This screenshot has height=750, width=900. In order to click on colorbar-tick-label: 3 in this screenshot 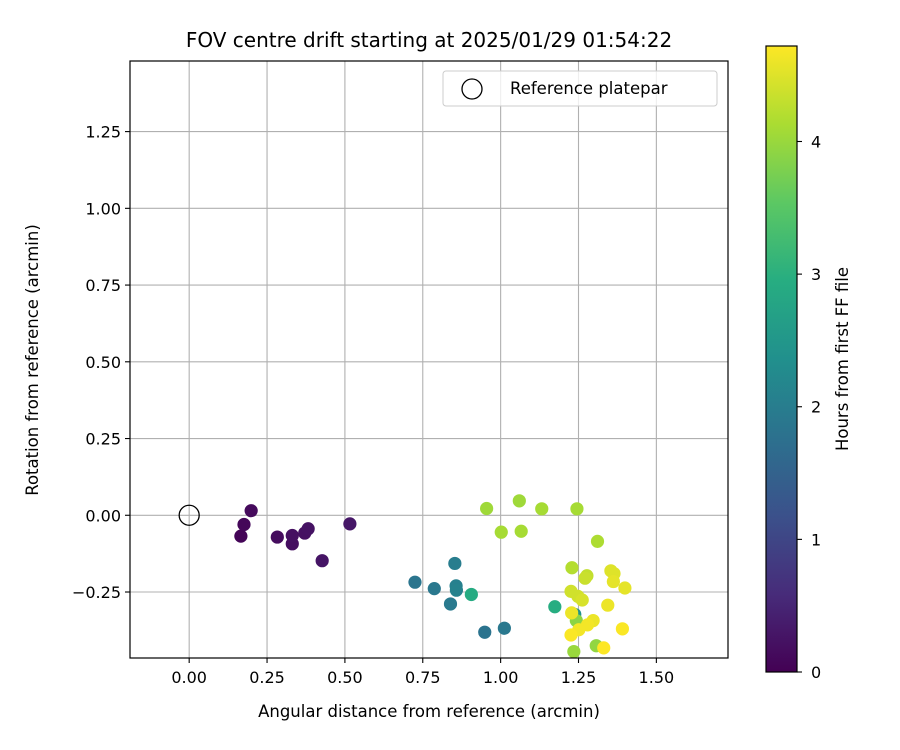, I will do `click(816, 274)`.